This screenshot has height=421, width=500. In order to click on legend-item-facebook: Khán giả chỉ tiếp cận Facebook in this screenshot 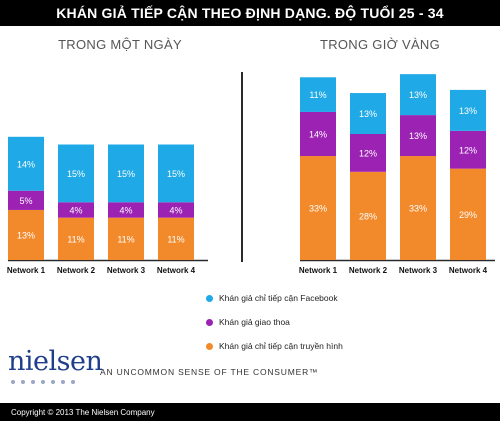, I will do `click(306, 298)`.